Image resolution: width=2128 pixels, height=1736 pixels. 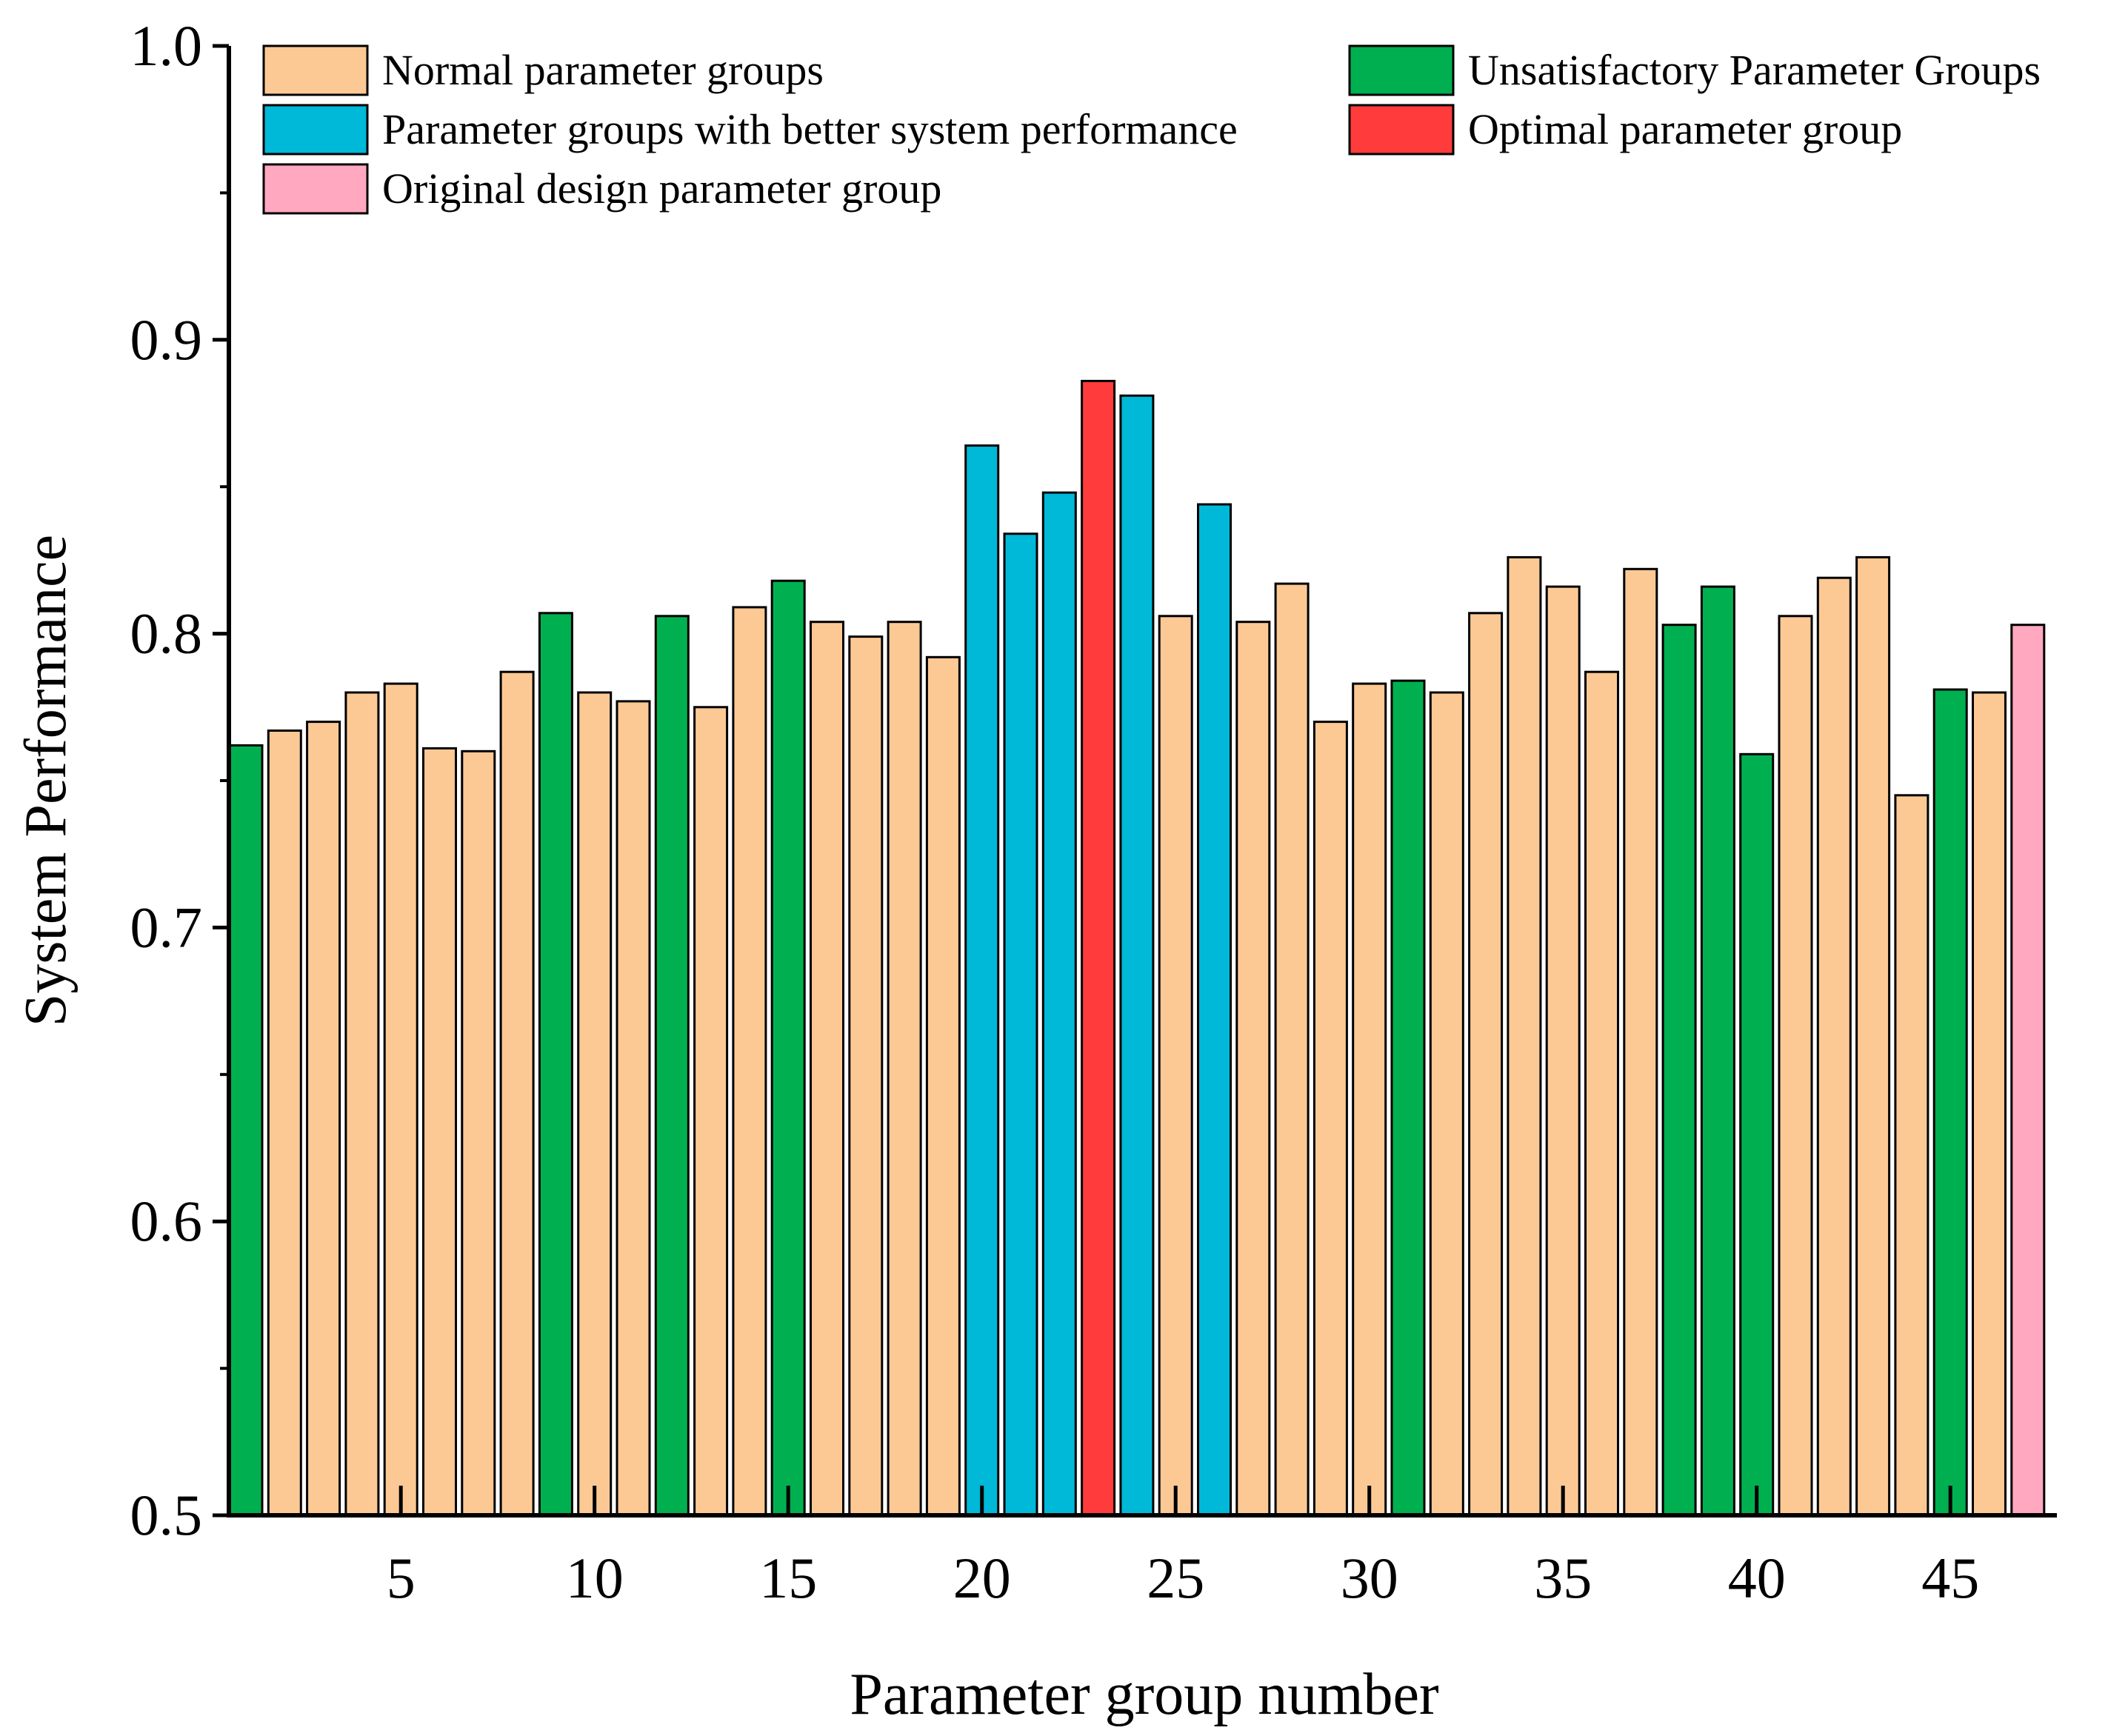 I want to click on x-tick-label: 5, so click(x=401, y=1578).